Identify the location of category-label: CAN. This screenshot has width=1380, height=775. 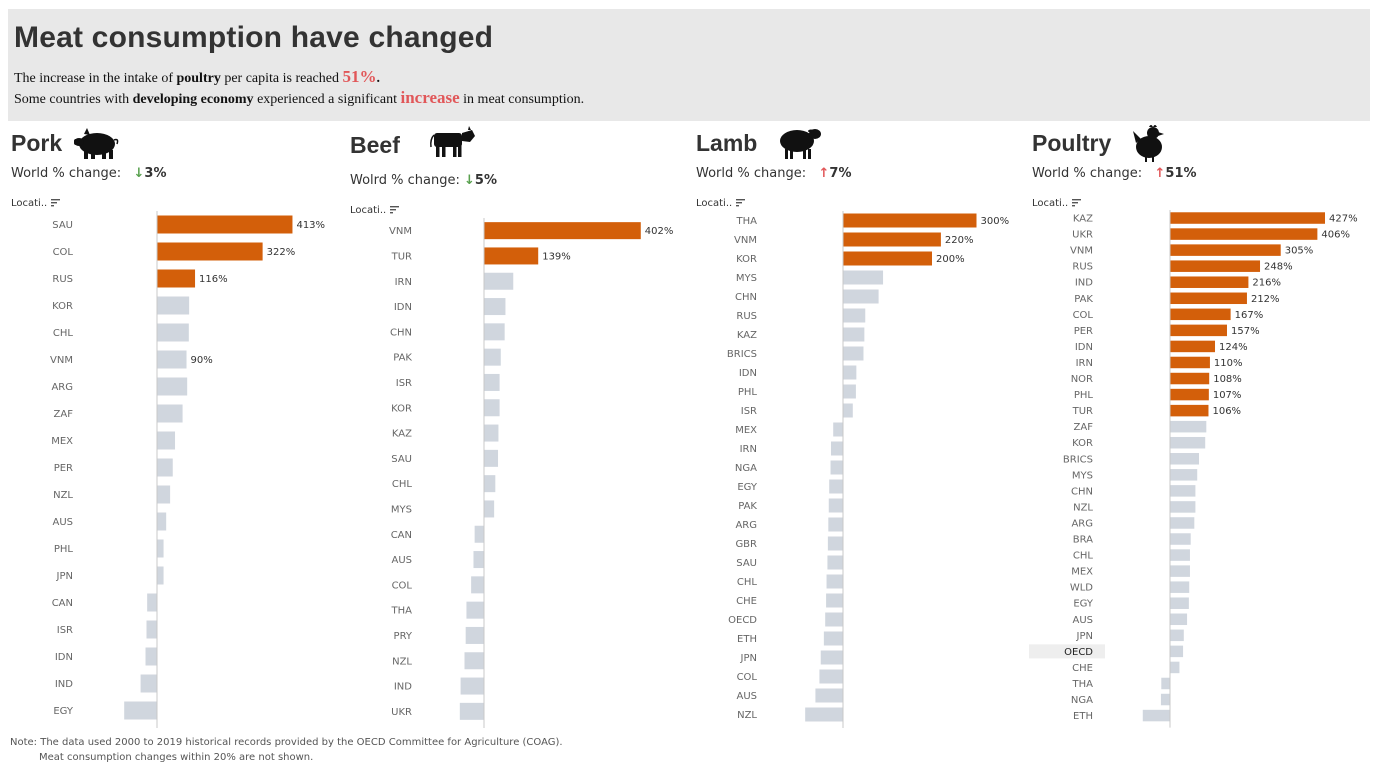
(401, 535).